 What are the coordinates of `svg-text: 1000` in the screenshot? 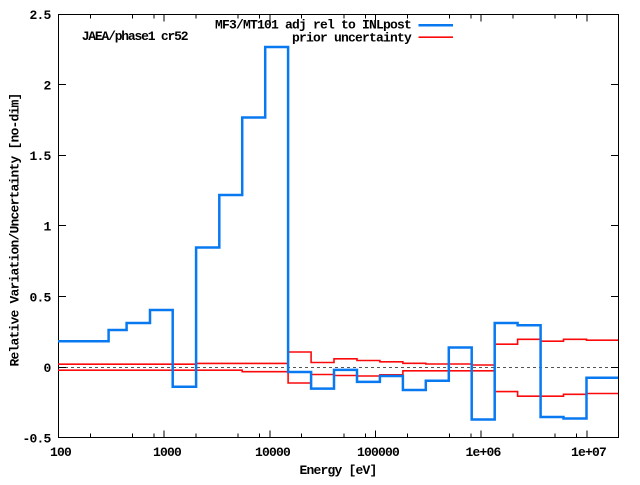 It's located at (167, 452).